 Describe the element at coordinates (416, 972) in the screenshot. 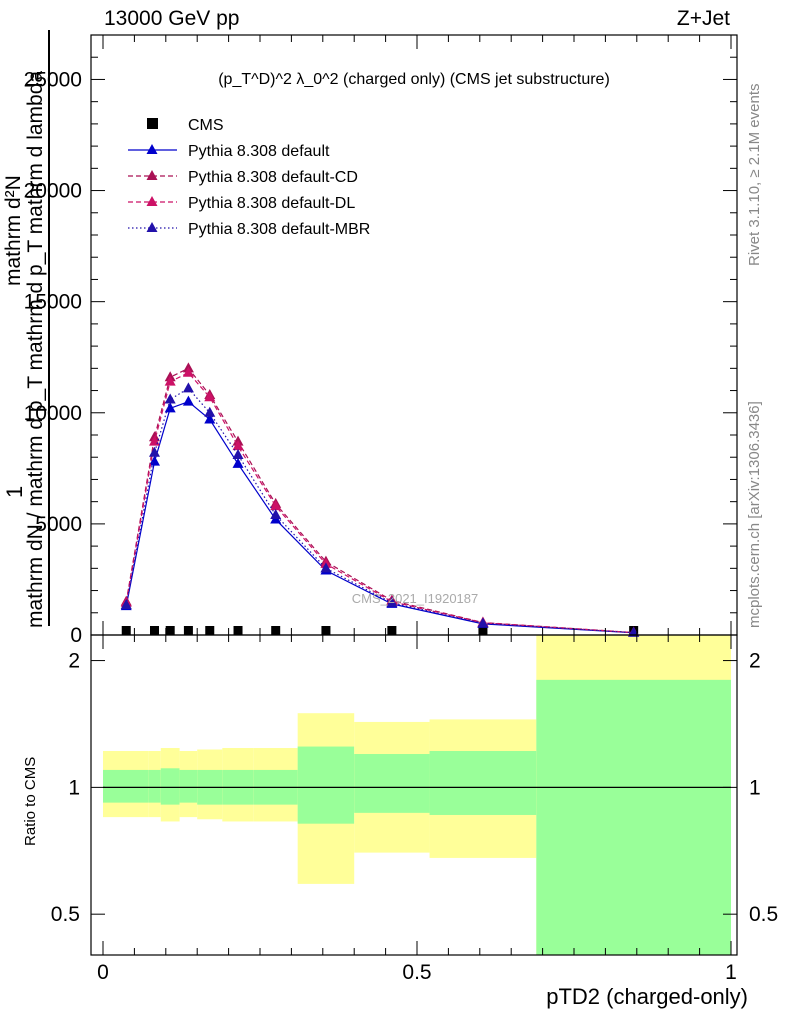

I see `ratio-xtick-label: 0.5` at that location.